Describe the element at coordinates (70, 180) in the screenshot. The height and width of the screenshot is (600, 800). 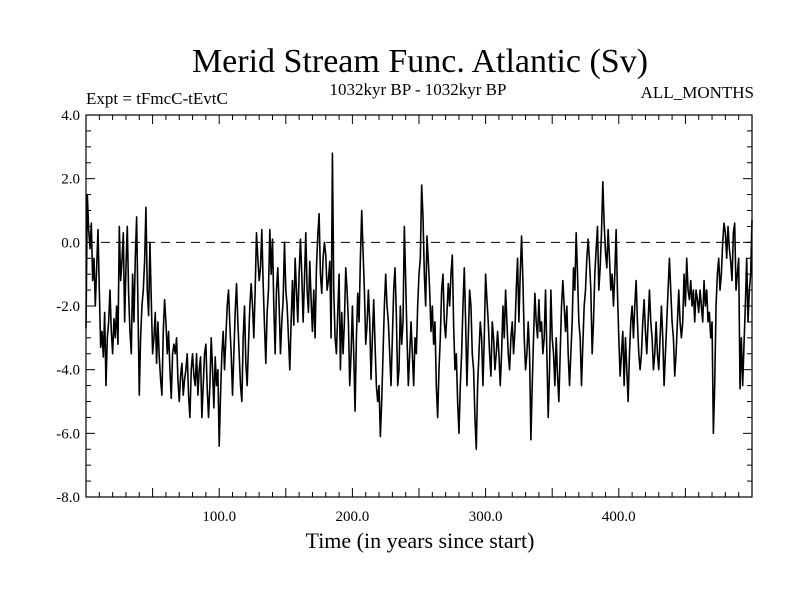
I see `y-tick-label: 2.0` at that location.